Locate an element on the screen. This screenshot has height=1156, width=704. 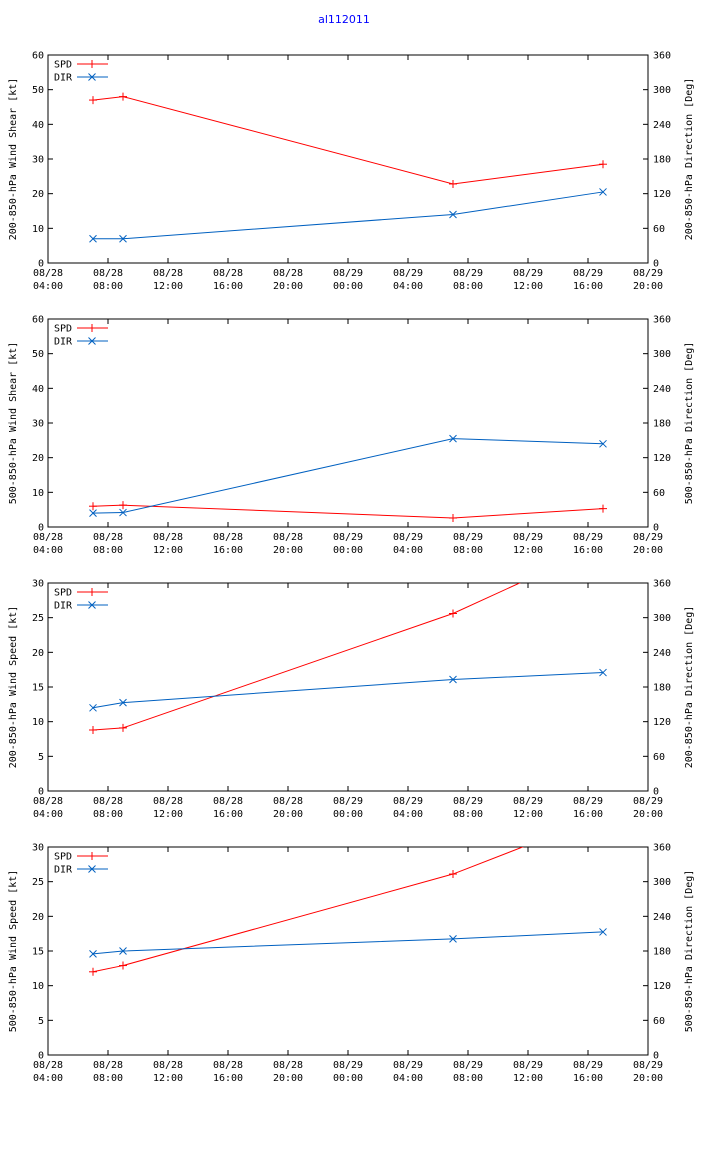
x-tick-time: 12:00 is located at coordinates (168, 814).